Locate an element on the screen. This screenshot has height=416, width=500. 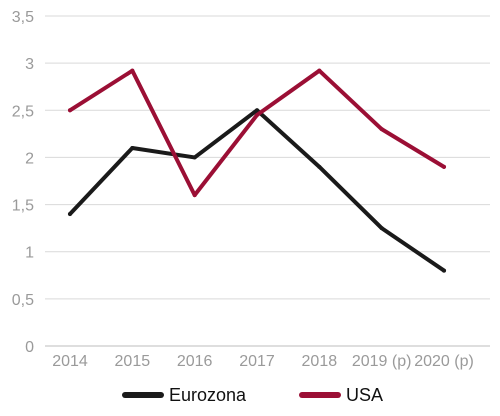
y-tick-label: 2 is located at coordinates (29, 158).